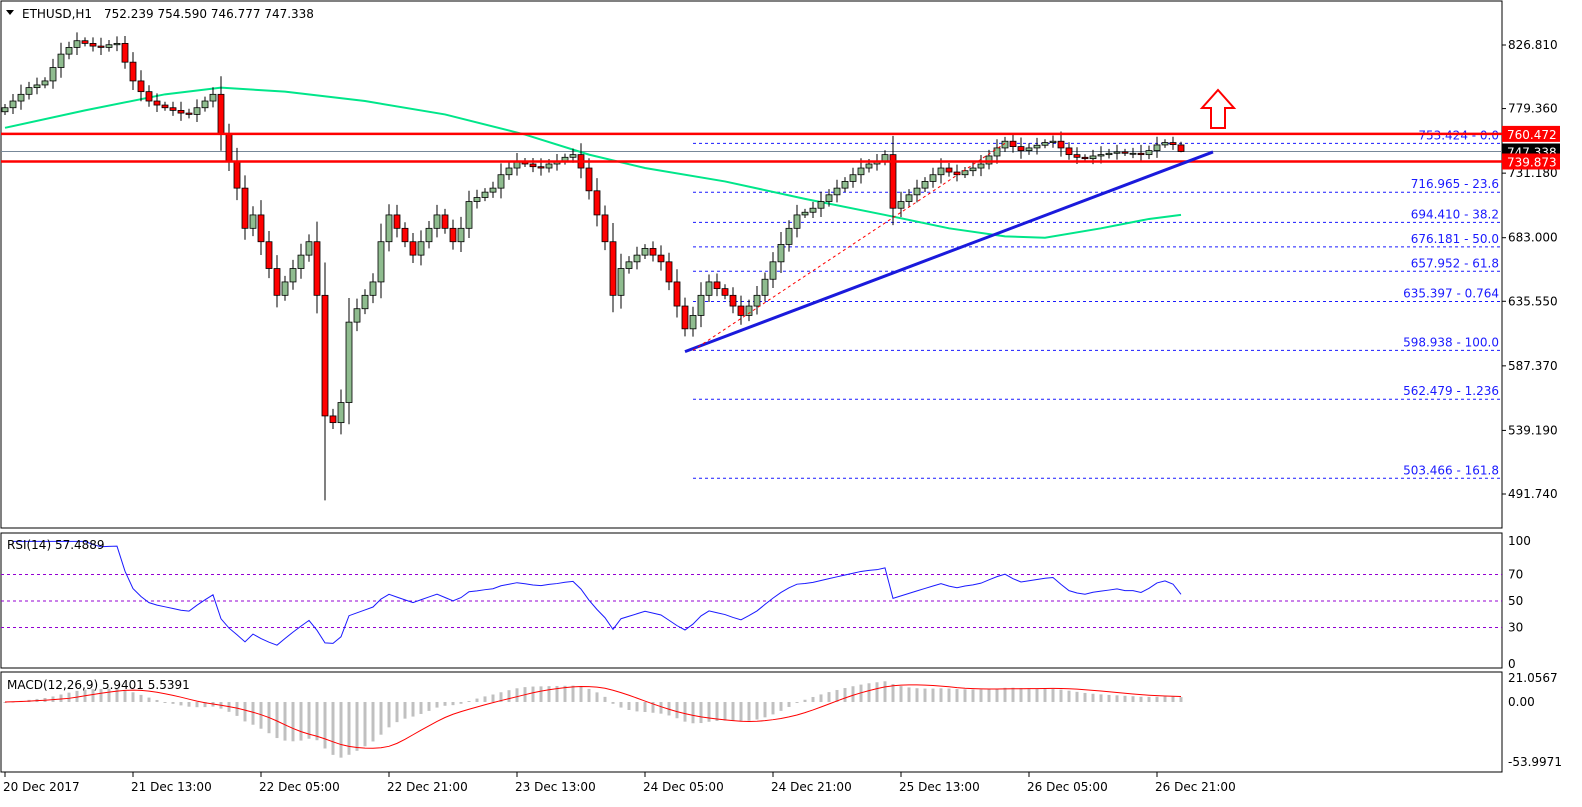 The image size is (1582, 807). What do you see at coordinates (949, 252) in the screenshot?
I see `trendline` at bounding box center [949, 252].